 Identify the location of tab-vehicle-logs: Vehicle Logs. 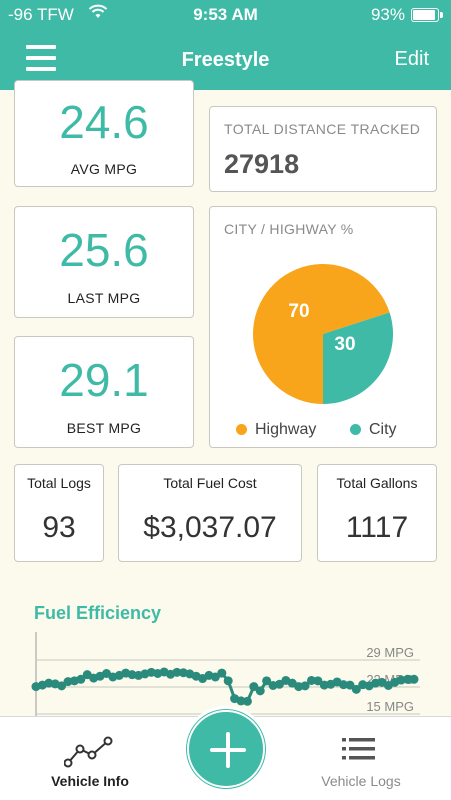
(361, 758).